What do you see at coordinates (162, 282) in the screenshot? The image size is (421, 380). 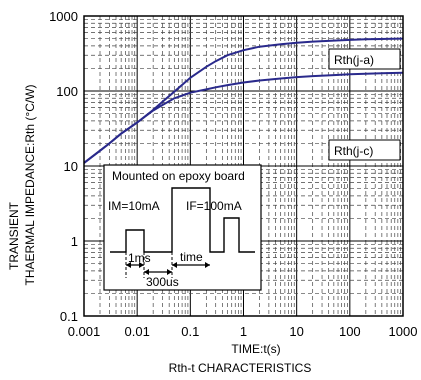 I see `inset-300us-label: 300us` at bounding box center [162, 282].